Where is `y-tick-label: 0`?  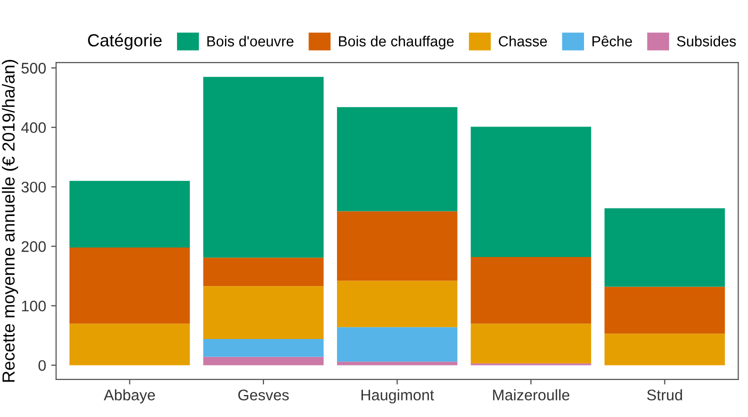 y-tick-label: 0 is located at coordinates (42, 365).